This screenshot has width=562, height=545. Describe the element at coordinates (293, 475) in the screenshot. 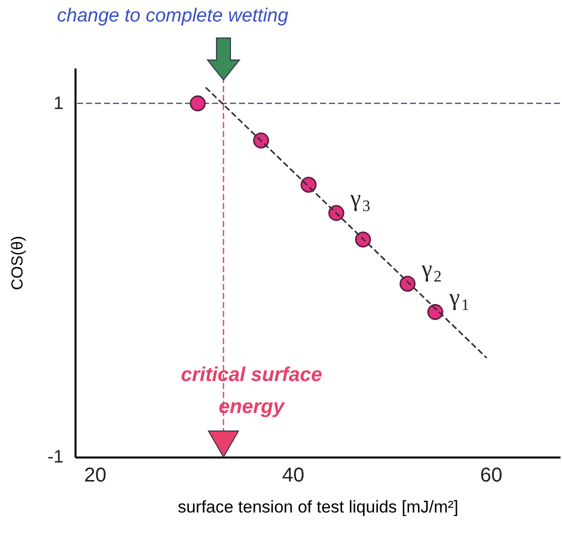

I see `x-tick-label: 40` at that location.